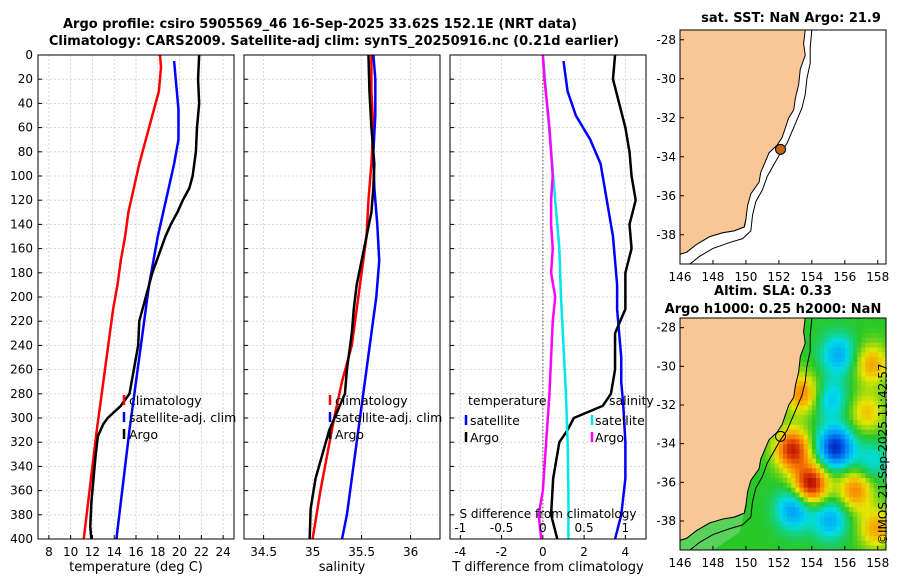  Describe the element at coordinates (666, 118) in the screenshot. I see `map-y-tick-label: -32` at that location.